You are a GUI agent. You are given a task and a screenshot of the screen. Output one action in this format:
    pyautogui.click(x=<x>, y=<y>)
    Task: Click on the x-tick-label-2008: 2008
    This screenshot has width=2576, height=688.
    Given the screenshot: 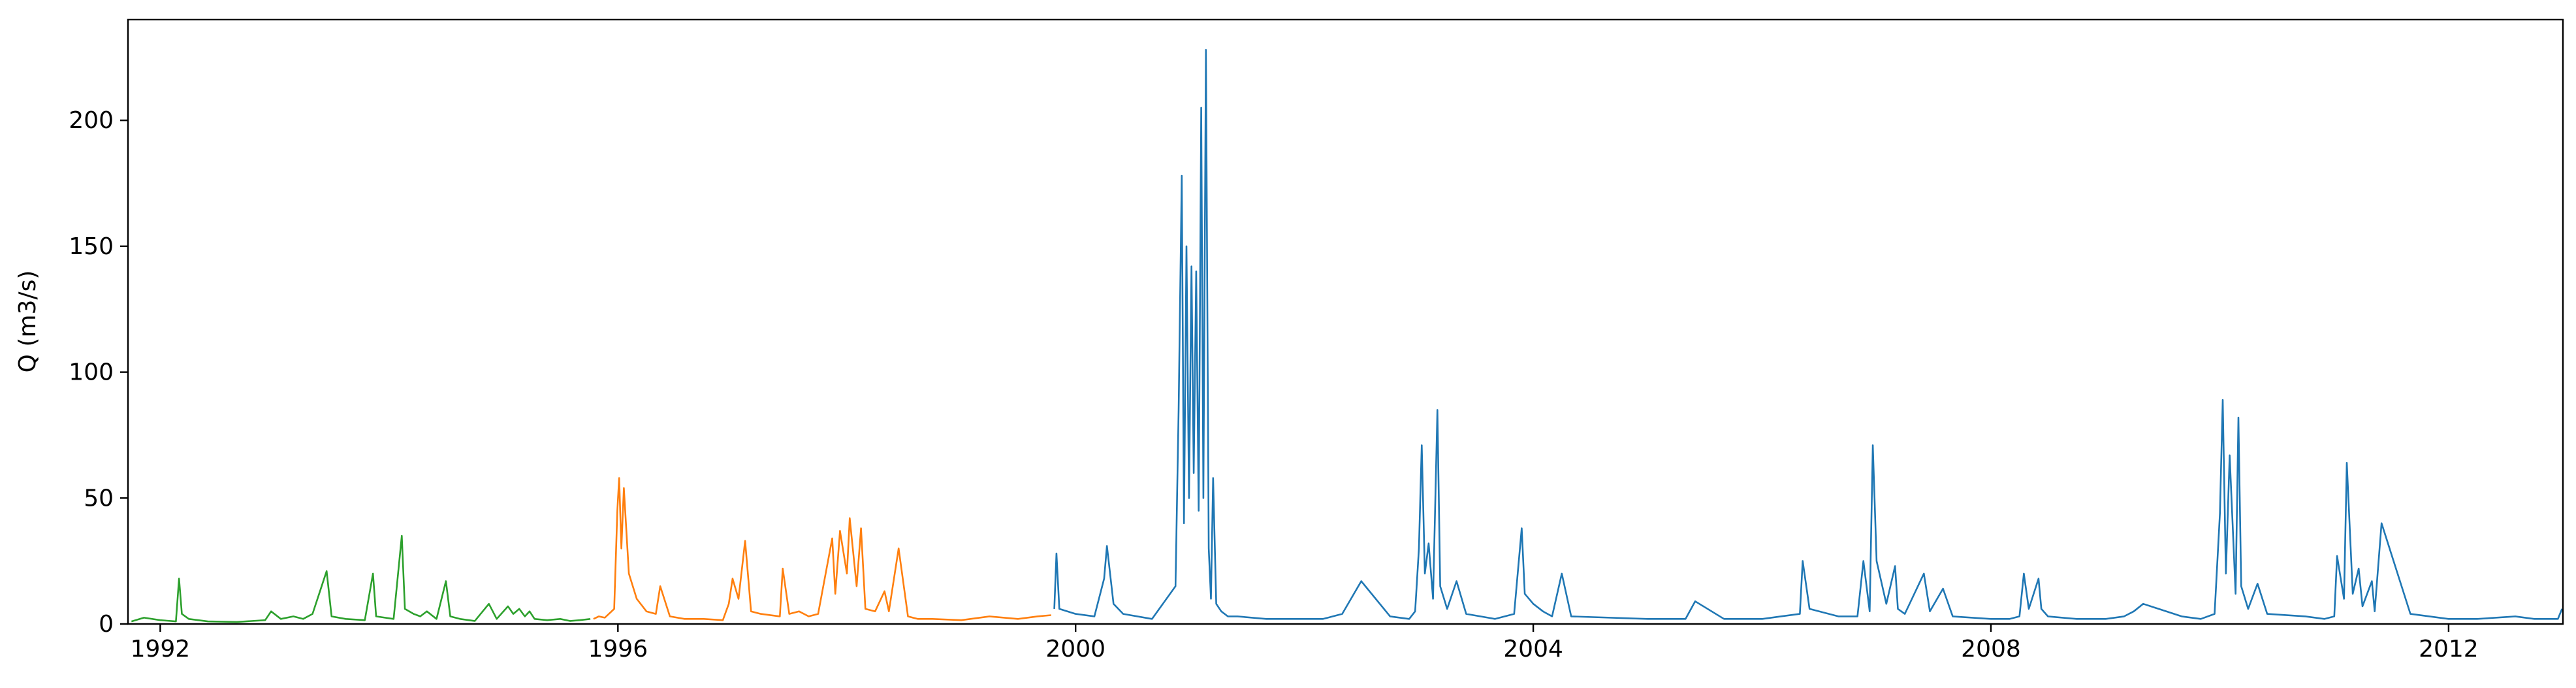 What is the action you would take?
    pyautogui.click(x=1991, y=649)
    